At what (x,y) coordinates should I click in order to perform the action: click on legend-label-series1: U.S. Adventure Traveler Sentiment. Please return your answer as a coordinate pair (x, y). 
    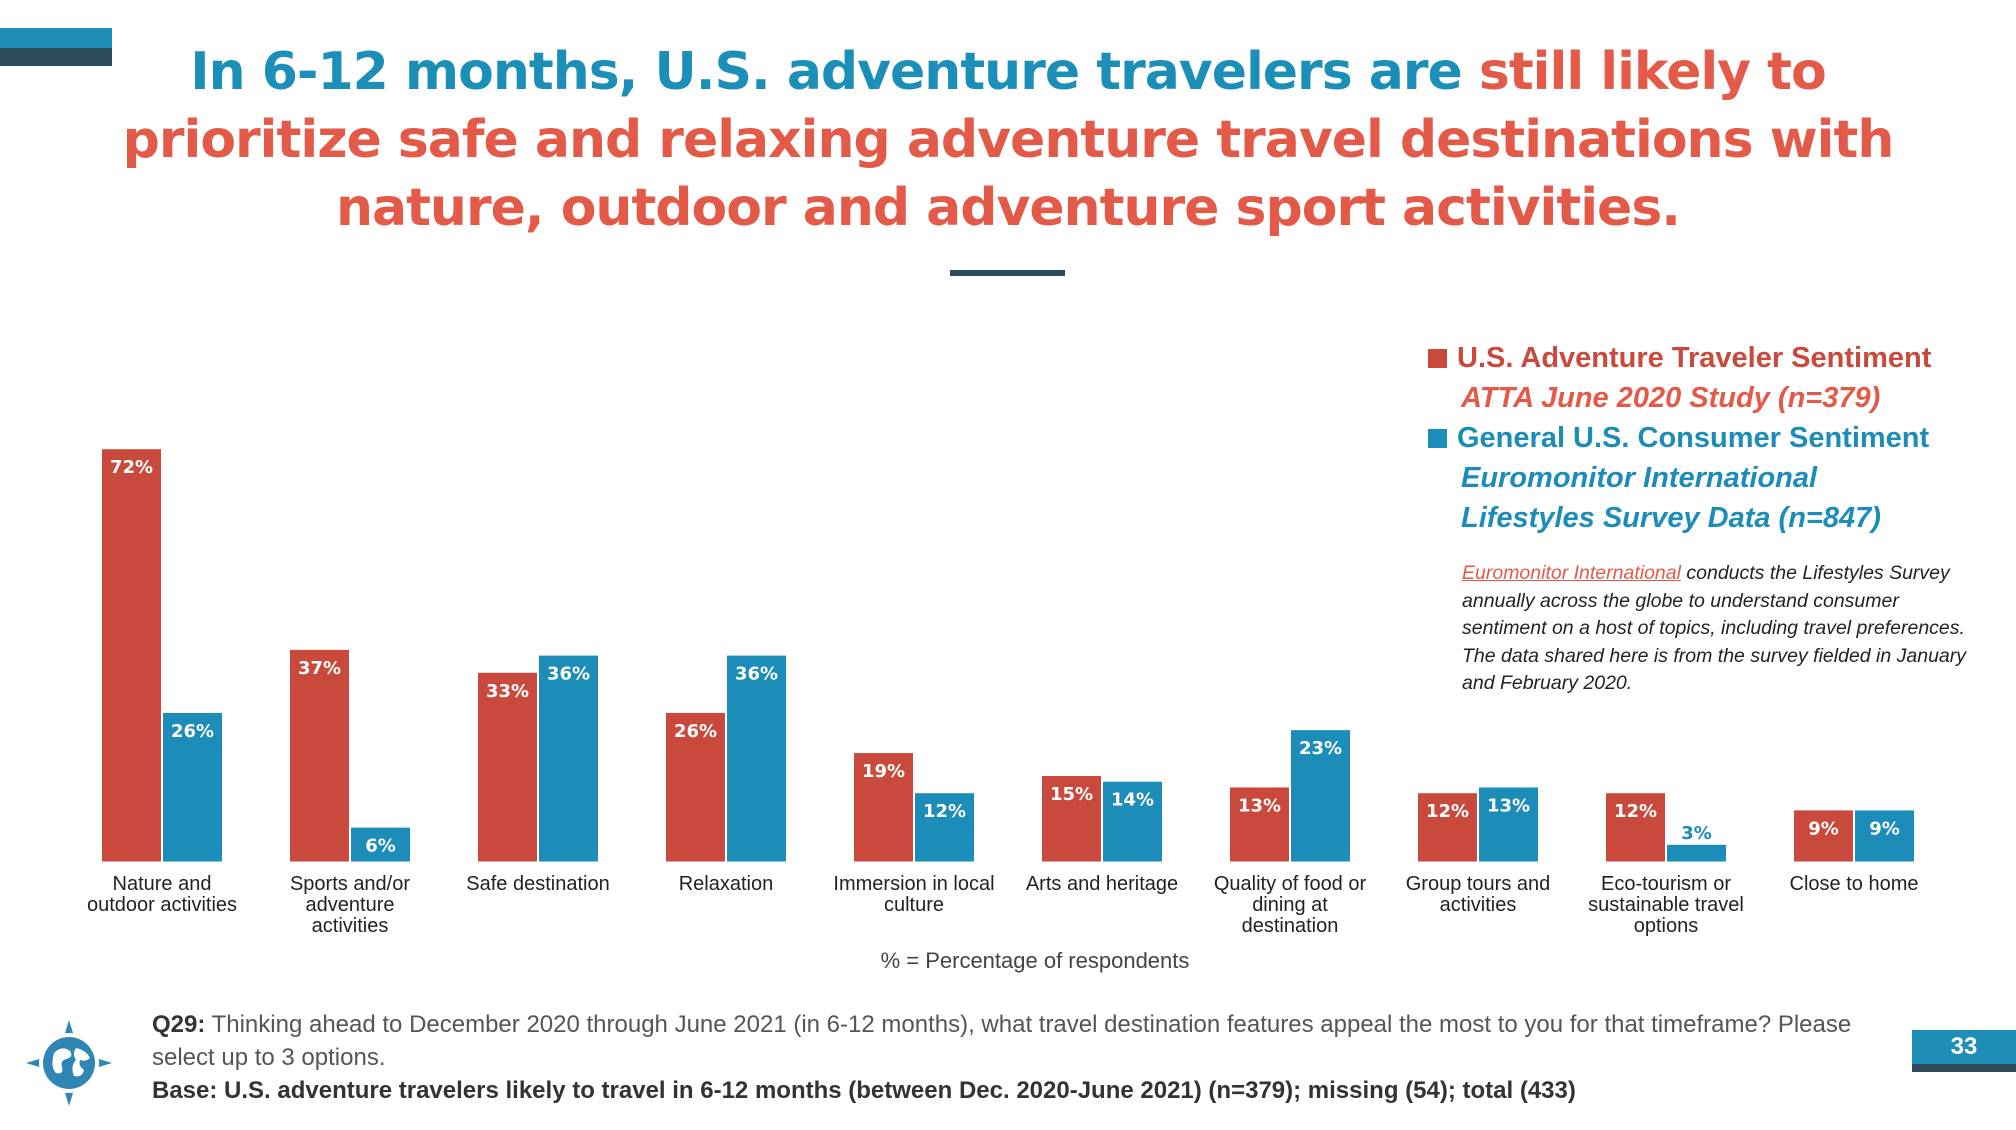
    Looking at the image, I should click on (1694, 358).